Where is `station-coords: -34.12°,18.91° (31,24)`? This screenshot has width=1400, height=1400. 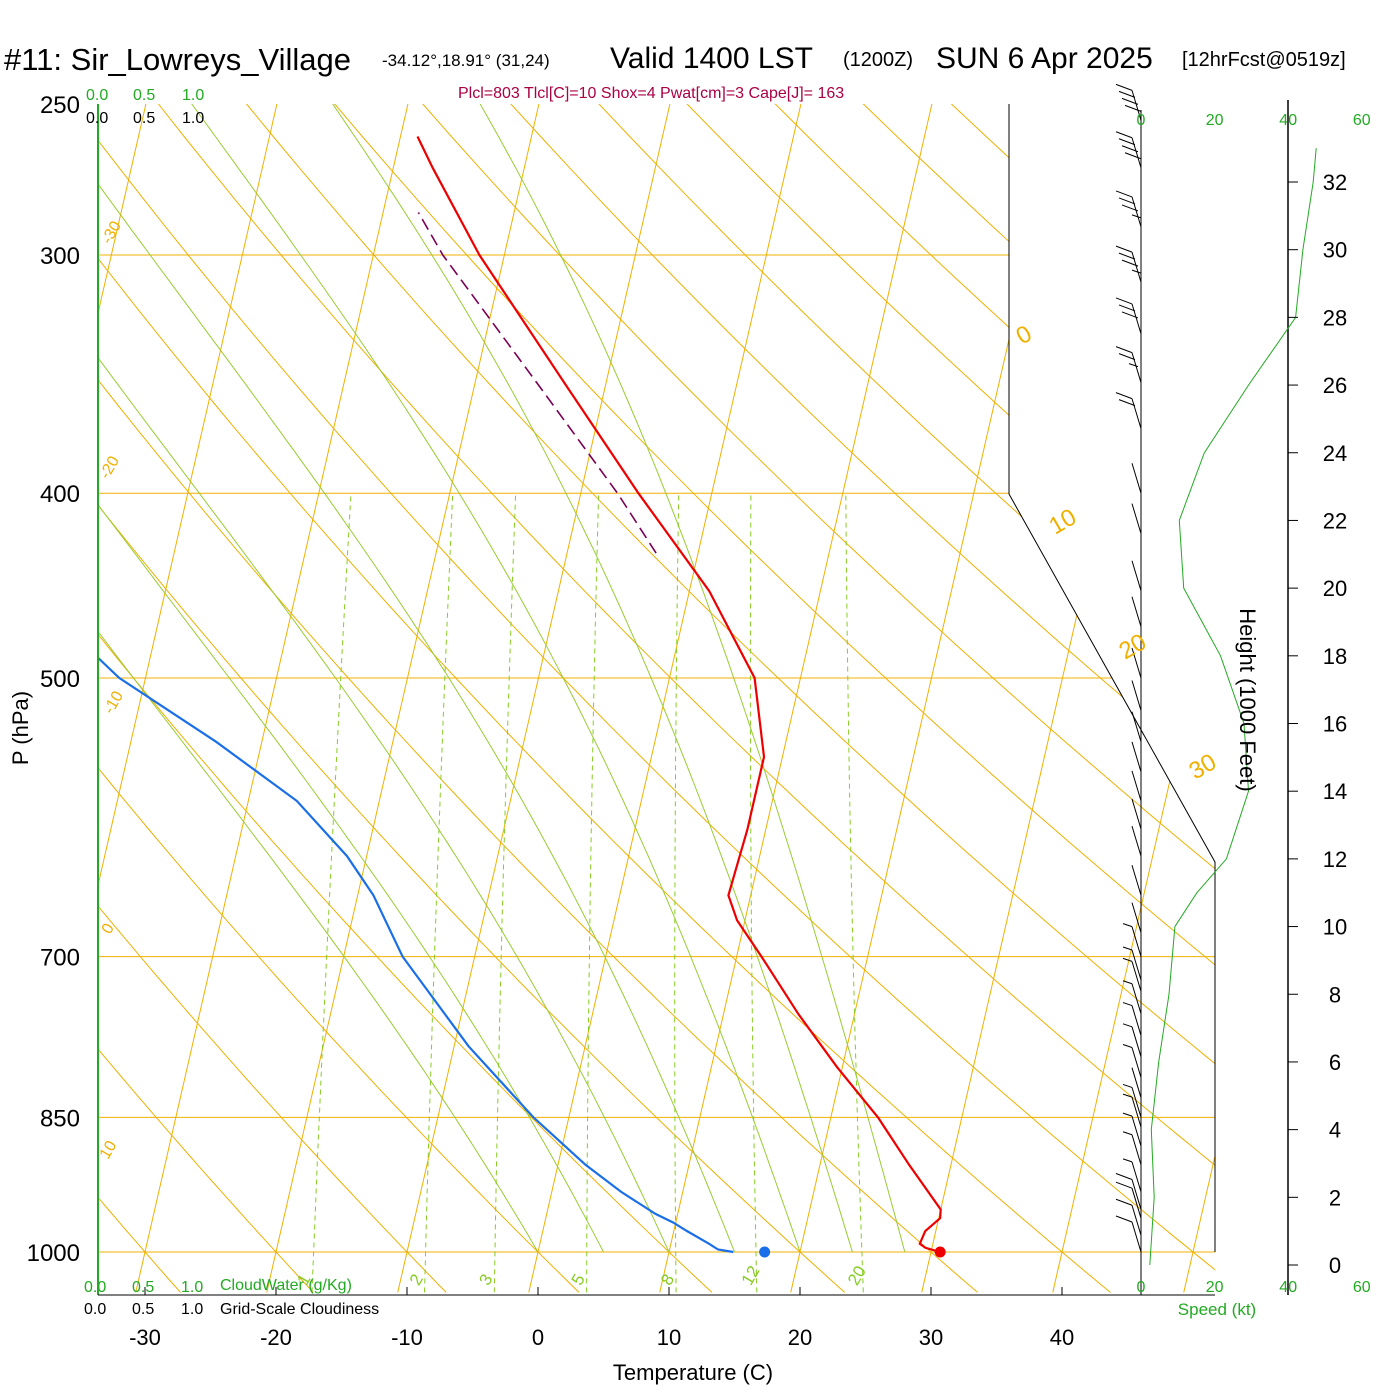 station-coords: -34.12°,18.91° (31,24) is located at coordinates (466, 60).